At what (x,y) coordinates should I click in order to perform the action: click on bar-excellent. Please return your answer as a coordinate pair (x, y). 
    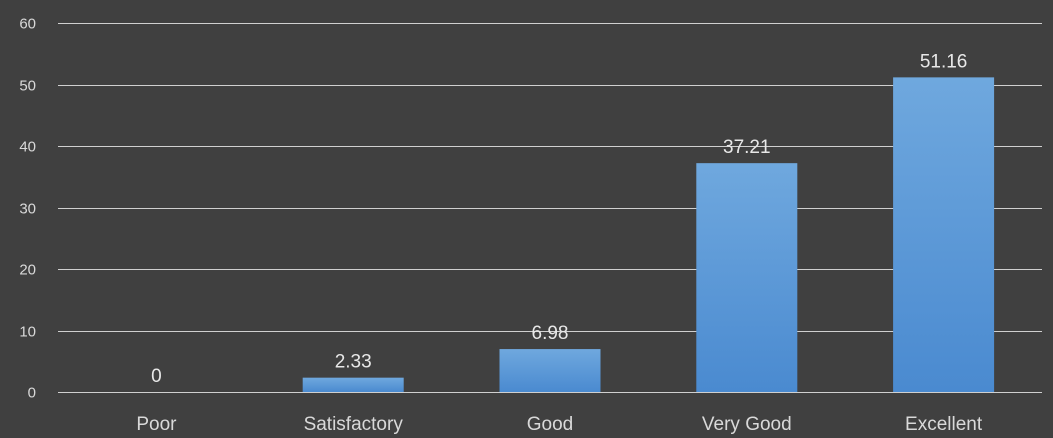
    Looking at the image, I should click on (944, 234).